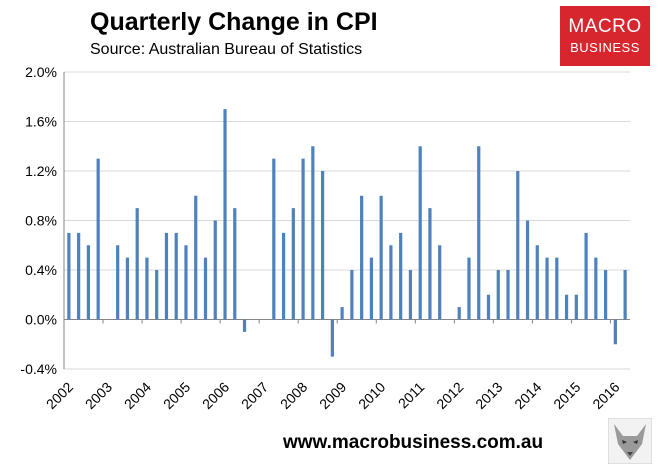 This screenshot has height=470, width=658. What do you see at coordinates (41, 122) in the screenshot?
I see `y-tick-label: 1.6%` at bounding box center [41, 122].